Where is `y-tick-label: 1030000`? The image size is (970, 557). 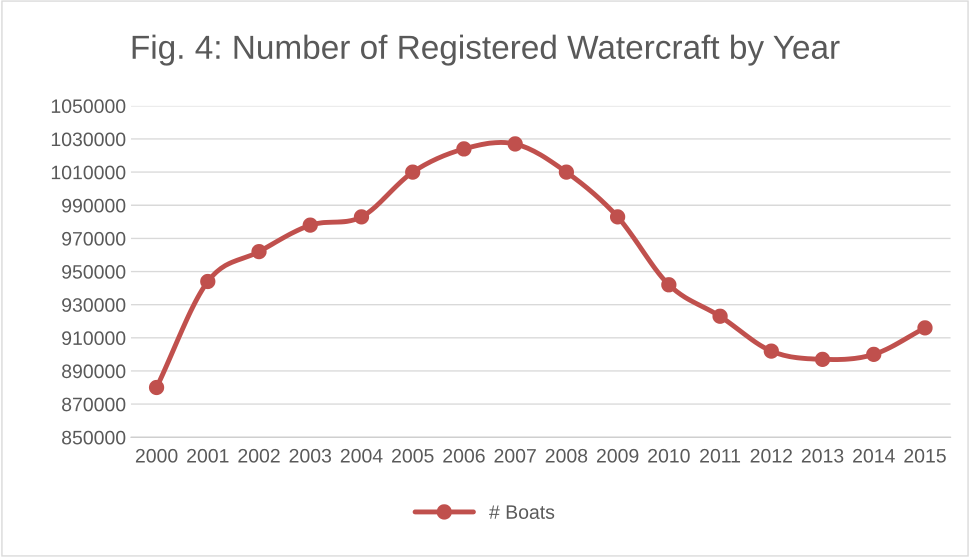 y-tick-label: 1030000 is located at coordinates (89, 139).